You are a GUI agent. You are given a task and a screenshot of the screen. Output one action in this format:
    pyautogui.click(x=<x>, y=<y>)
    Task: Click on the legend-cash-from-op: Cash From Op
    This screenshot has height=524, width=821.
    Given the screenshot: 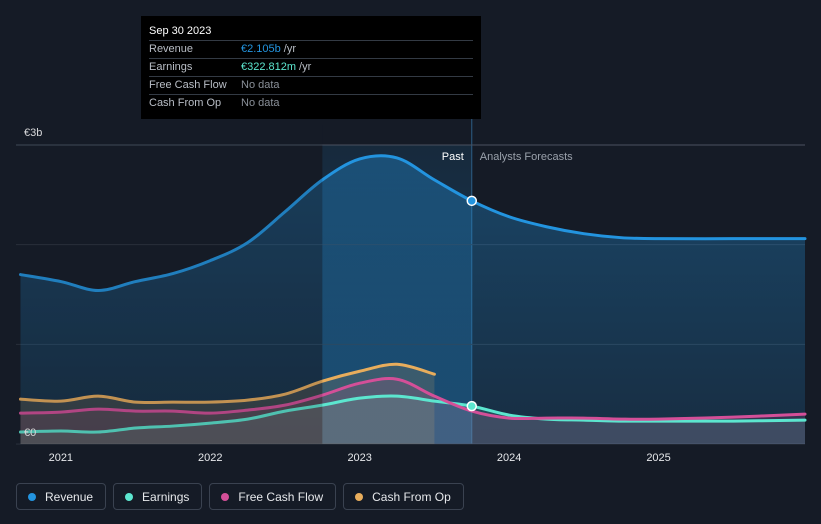 What is the action you would take?
    pyautogui.click(x=403, y=496)
    